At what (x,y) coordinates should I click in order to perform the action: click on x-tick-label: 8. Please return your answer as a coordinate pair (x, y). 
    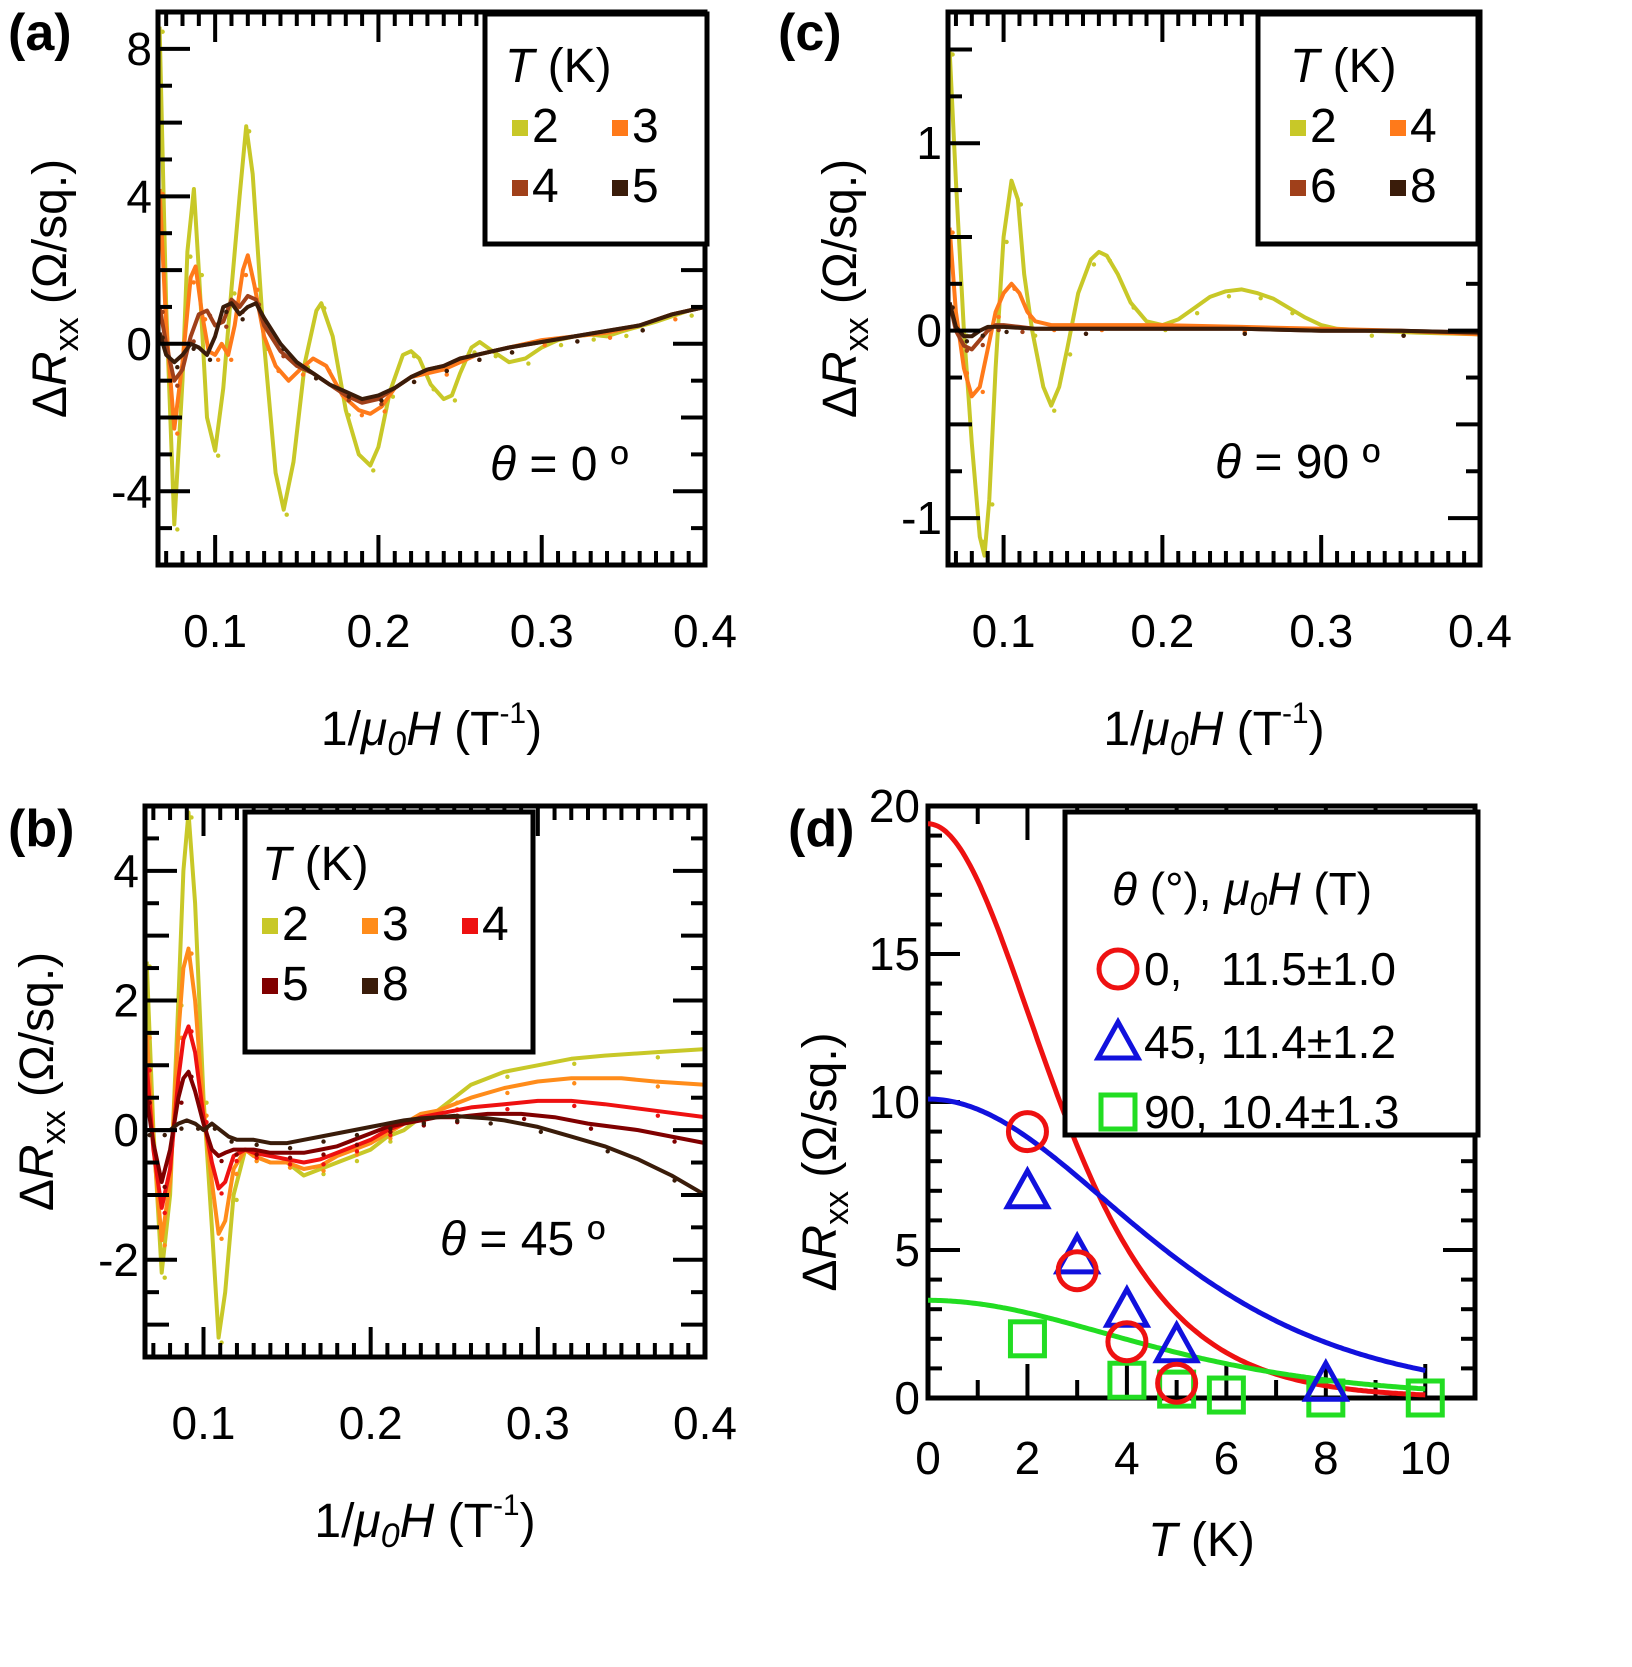
    Looking at the image, I should click on (1326, 1458).